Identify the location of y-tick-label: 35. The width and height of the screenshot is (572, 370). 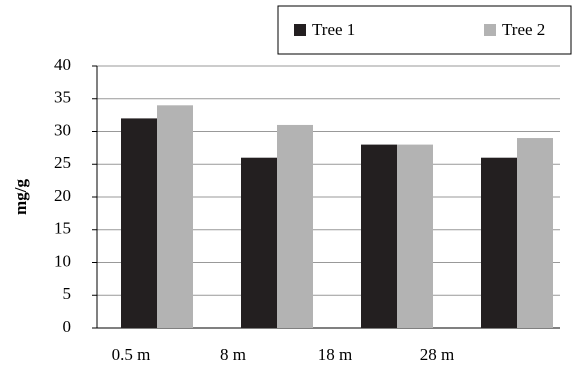
(62, 97).